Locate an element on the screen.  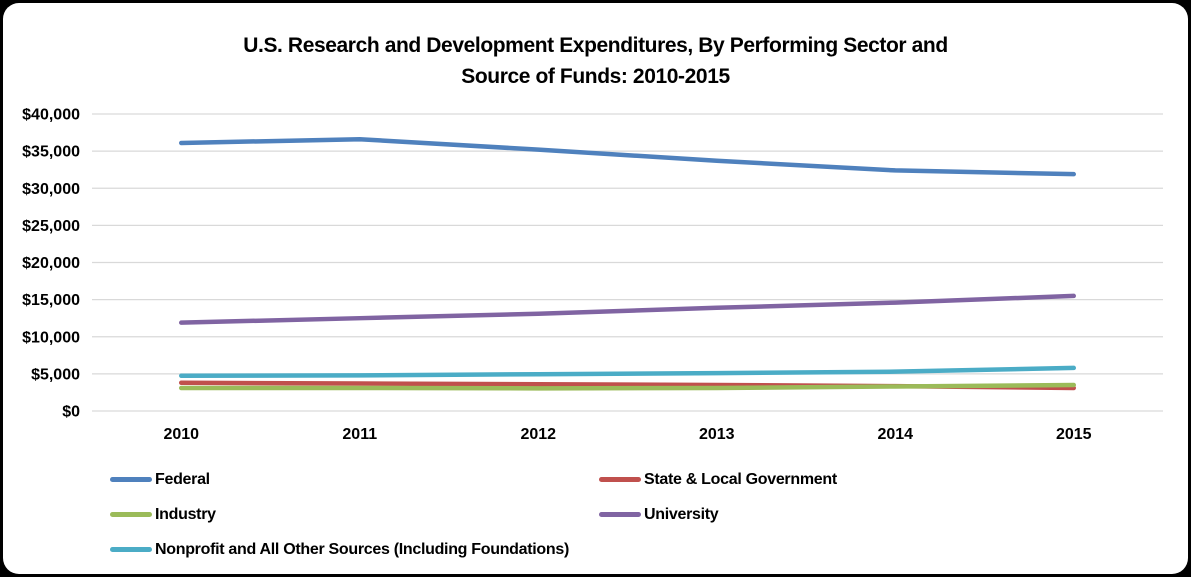
x-tick-label-2015: 2015 is located at coordinates (1074, 434).